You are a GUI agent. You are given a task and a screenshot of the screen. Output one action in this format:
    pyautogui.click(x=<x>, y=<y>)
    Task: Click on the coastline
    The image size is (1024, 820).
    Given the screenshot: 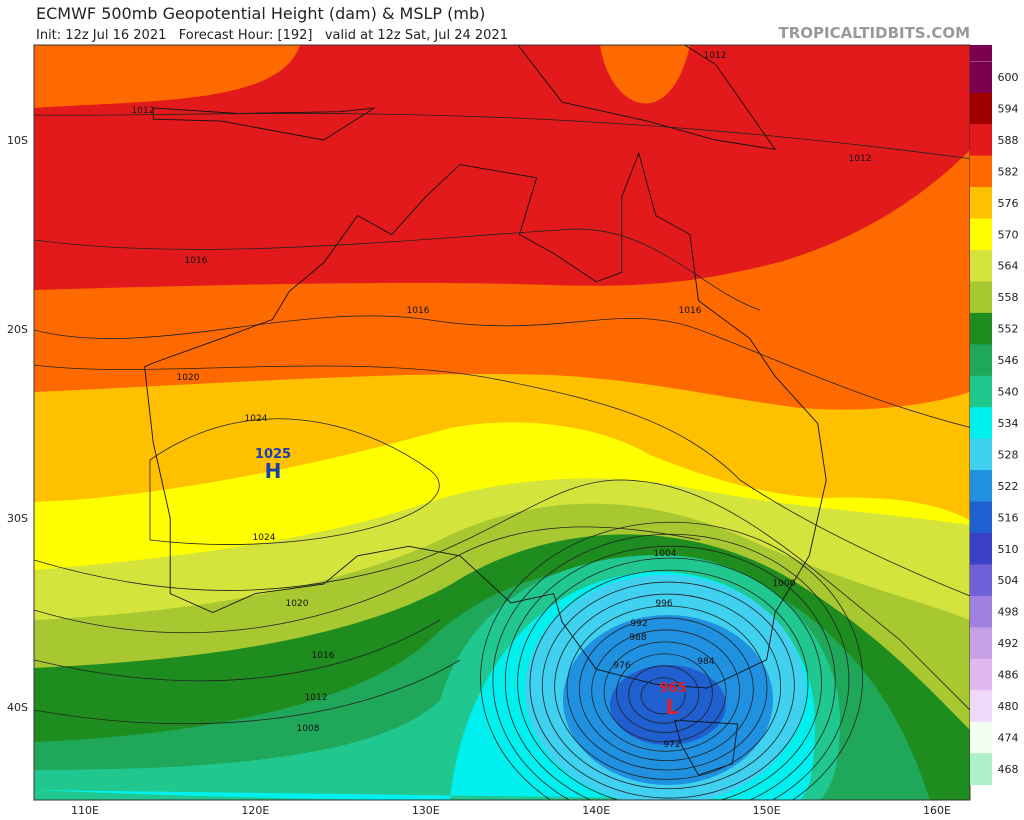 What is the action you would take?
    pyautogui.click(x=647, y=98)
    